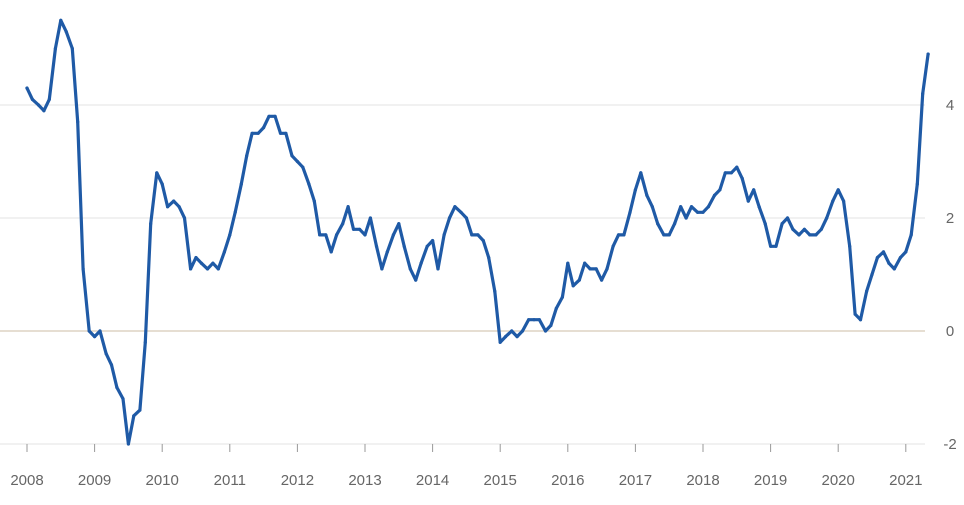  I want to click on y-tick-label: -2, so click(949, 444).